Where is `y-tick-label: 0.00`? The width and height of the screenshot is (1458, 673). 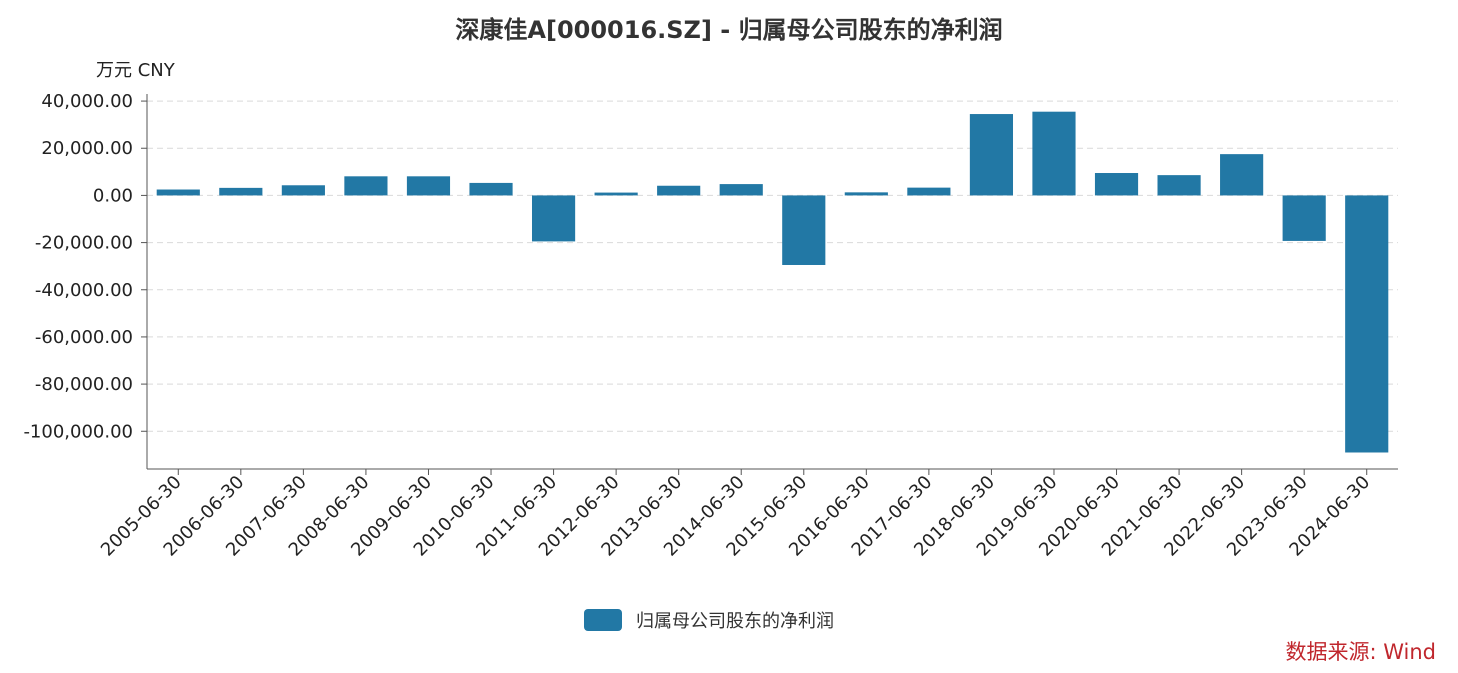
y-tick-label: 0.00 is located at coordinates (113, 195).